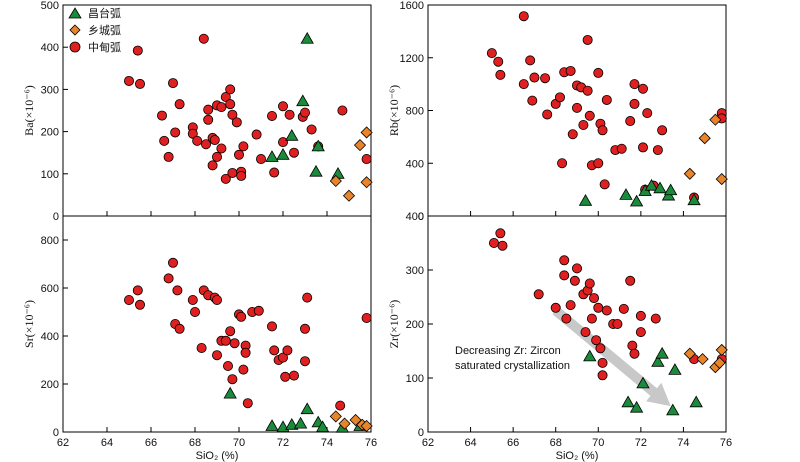 This screenshot has width=800, height=462. What do you see at coordinates (371, 443) in the screenshot?
I see `x-tick-label: 76` at bounding box center [371, 443].